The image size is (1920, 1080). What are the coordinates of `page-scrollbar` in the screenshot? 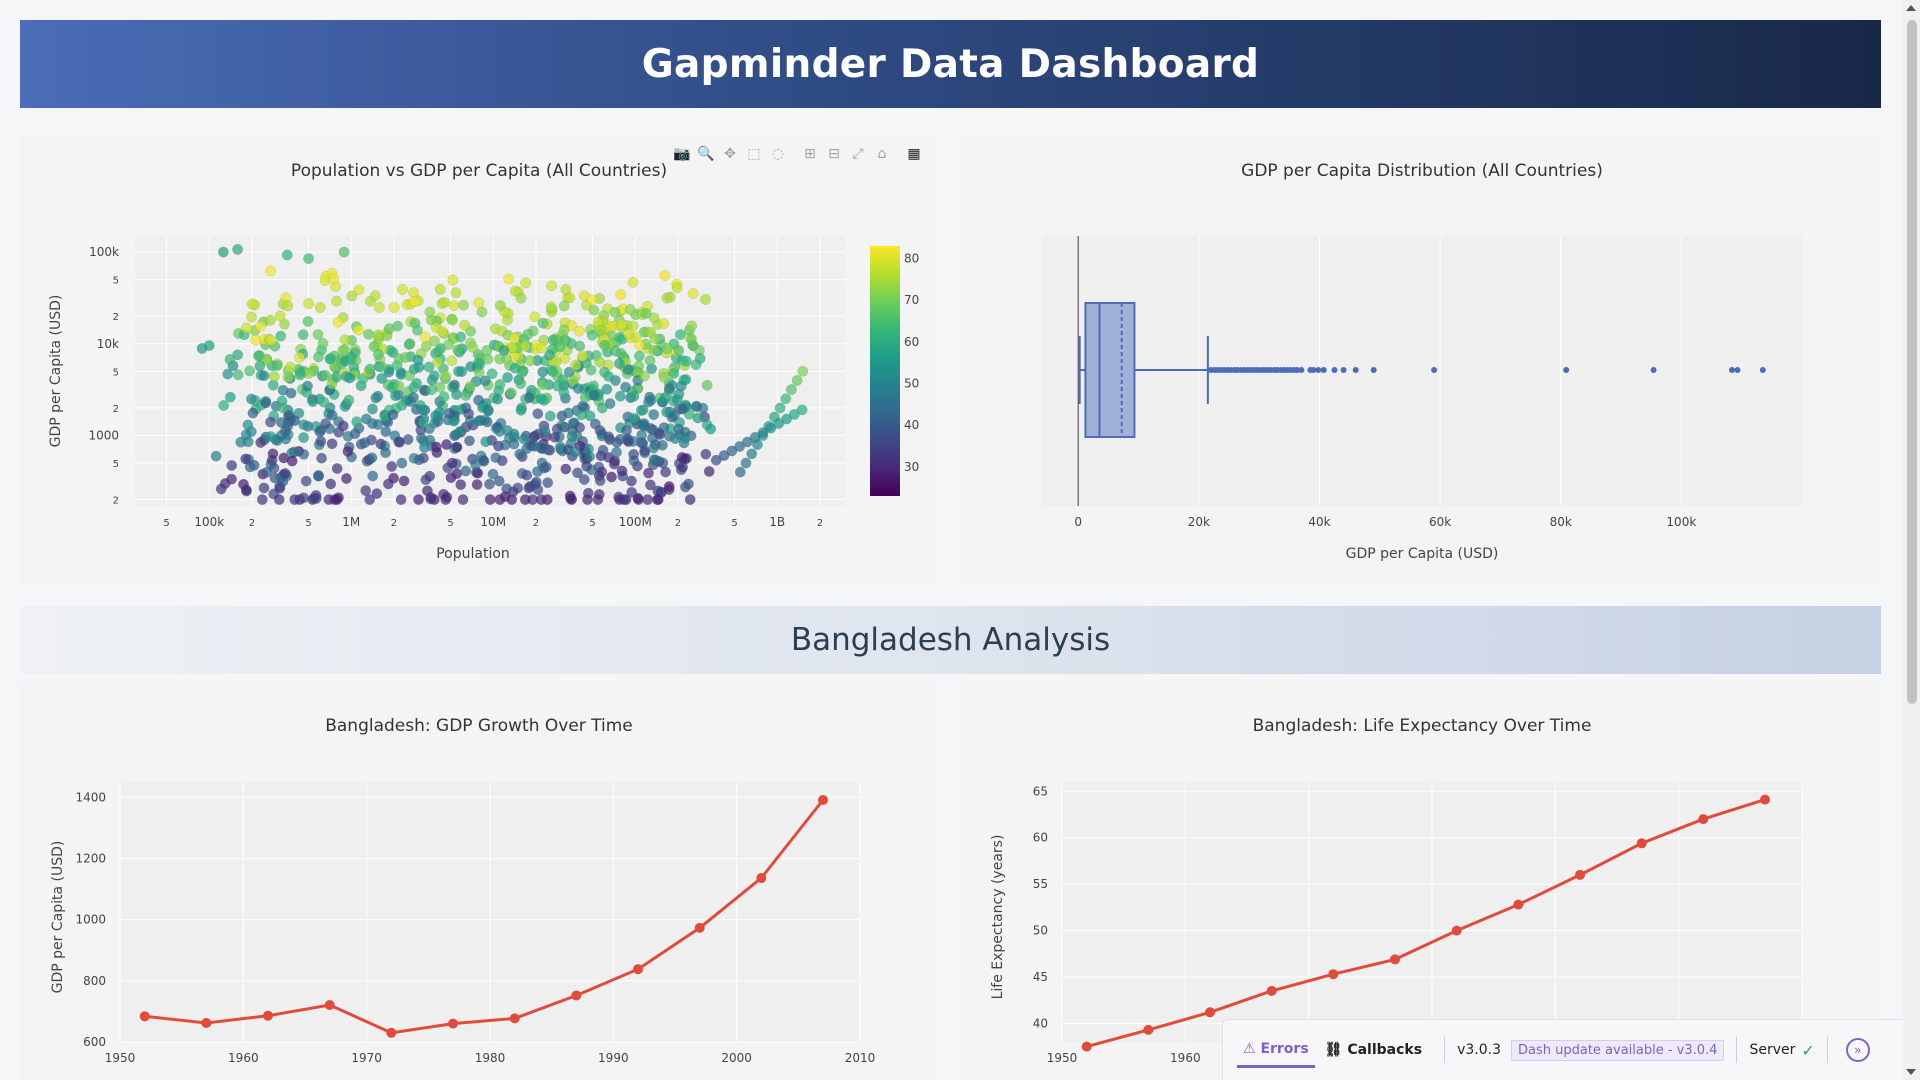 It's located at (1911, 540).